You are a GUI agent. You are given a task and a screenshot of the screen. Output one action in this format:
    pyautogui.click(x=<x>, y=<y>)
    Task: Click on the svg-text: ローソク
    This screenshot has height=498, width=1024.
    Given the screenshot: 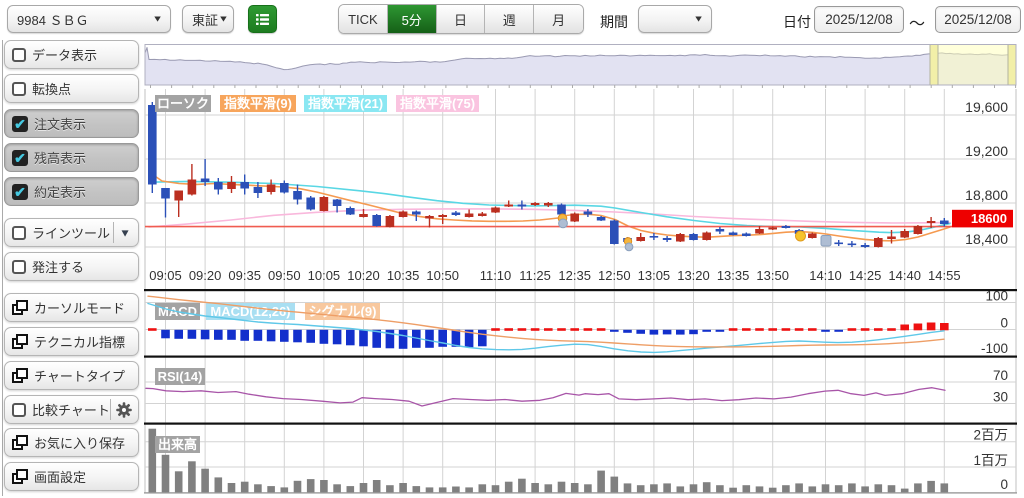 What is the action you would take?
    pyautogui.click(x=183, y=103)
    